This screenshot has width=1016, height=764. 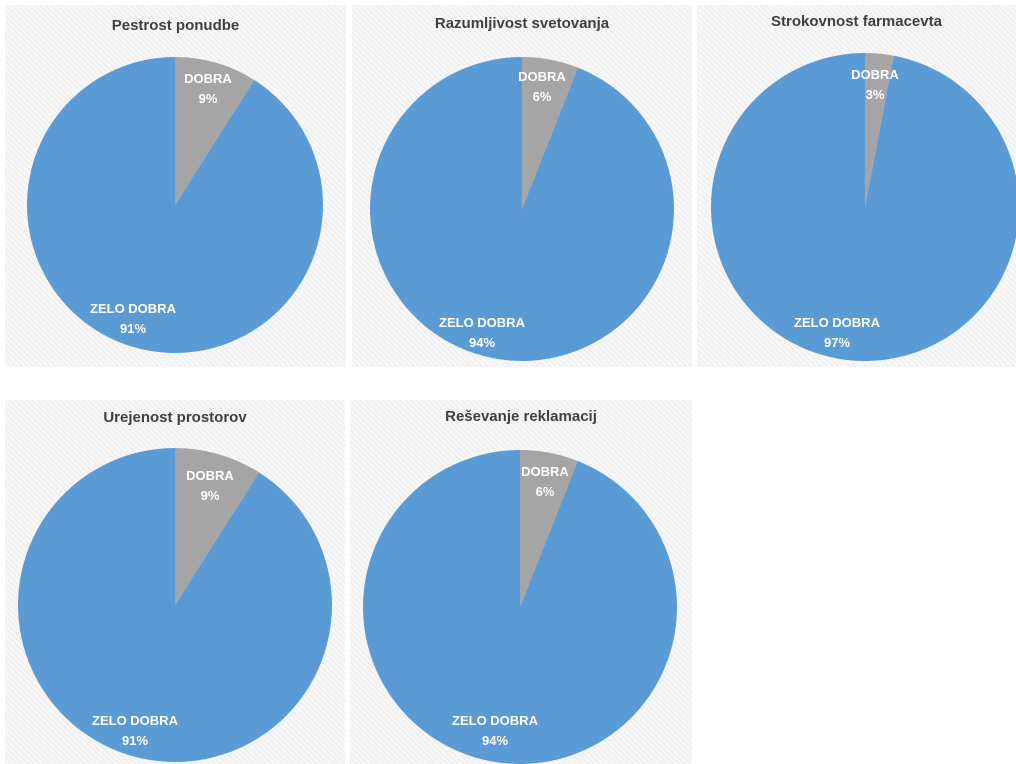 What do you see at coordinates (522, 23) in the screenshot?
I see `chart-title: Razumljivost svetovanja` at bounding box center [522, 23].